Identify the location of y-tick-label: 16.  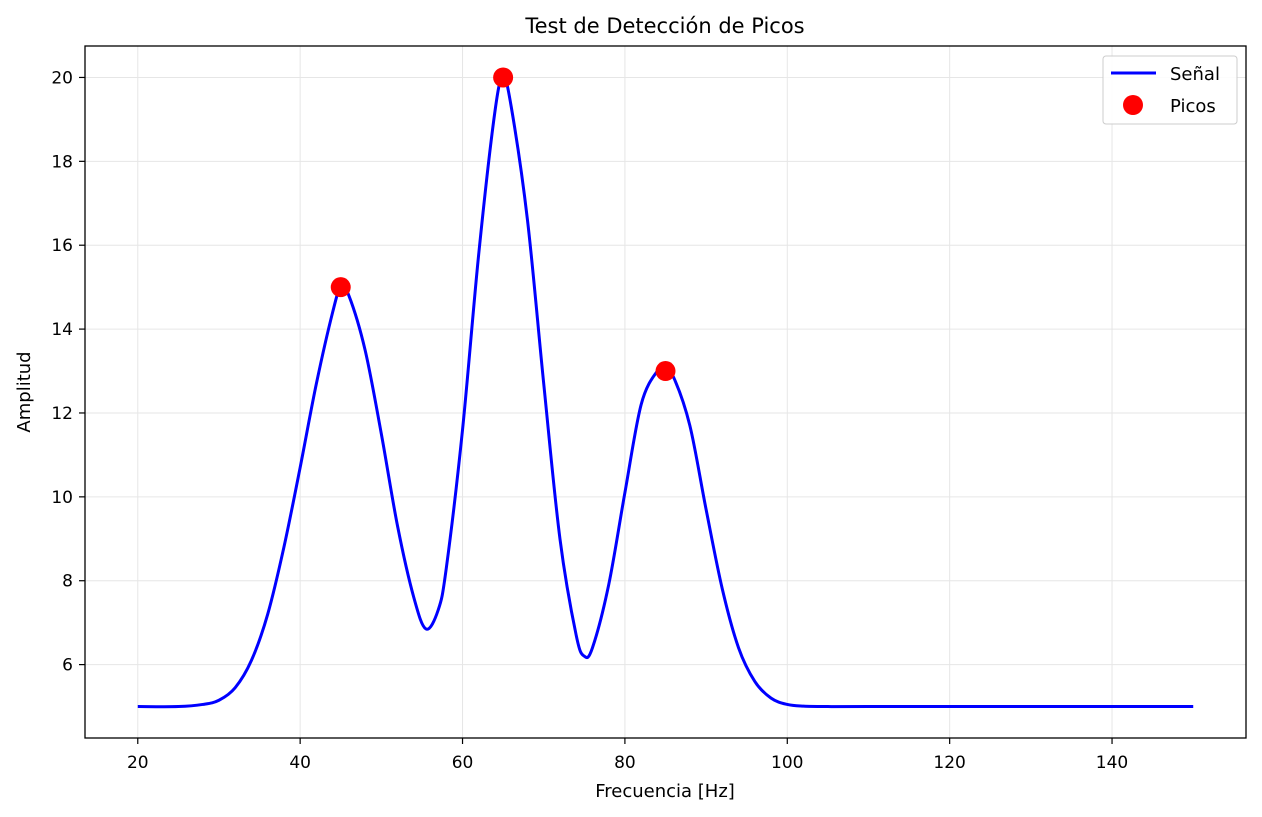
(62, 246).